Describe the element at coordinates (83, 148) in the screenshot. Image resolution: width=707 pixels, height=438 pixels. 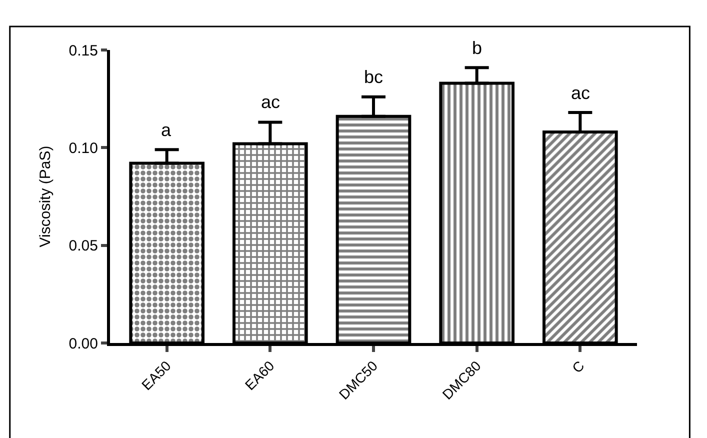
I see `y-tick-label: 0.10` at that location.